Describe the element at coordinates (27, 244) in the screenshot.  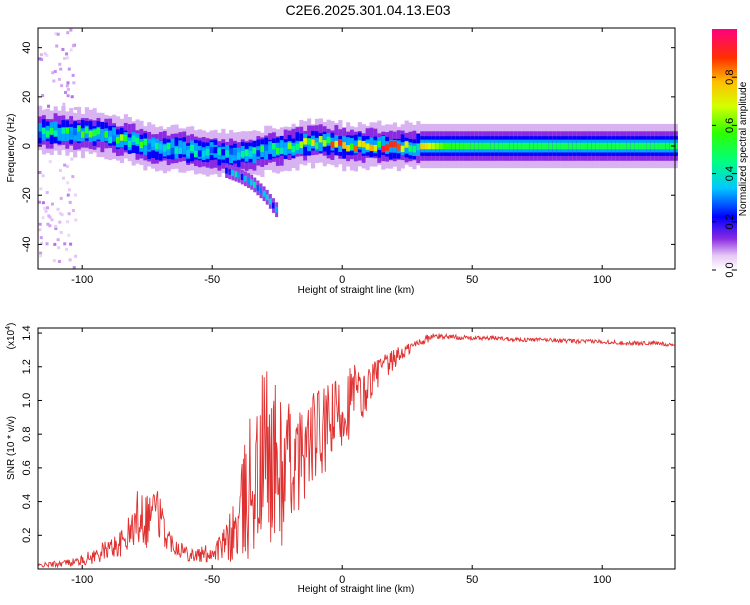
I see `y-tick-label: -40` at that location.